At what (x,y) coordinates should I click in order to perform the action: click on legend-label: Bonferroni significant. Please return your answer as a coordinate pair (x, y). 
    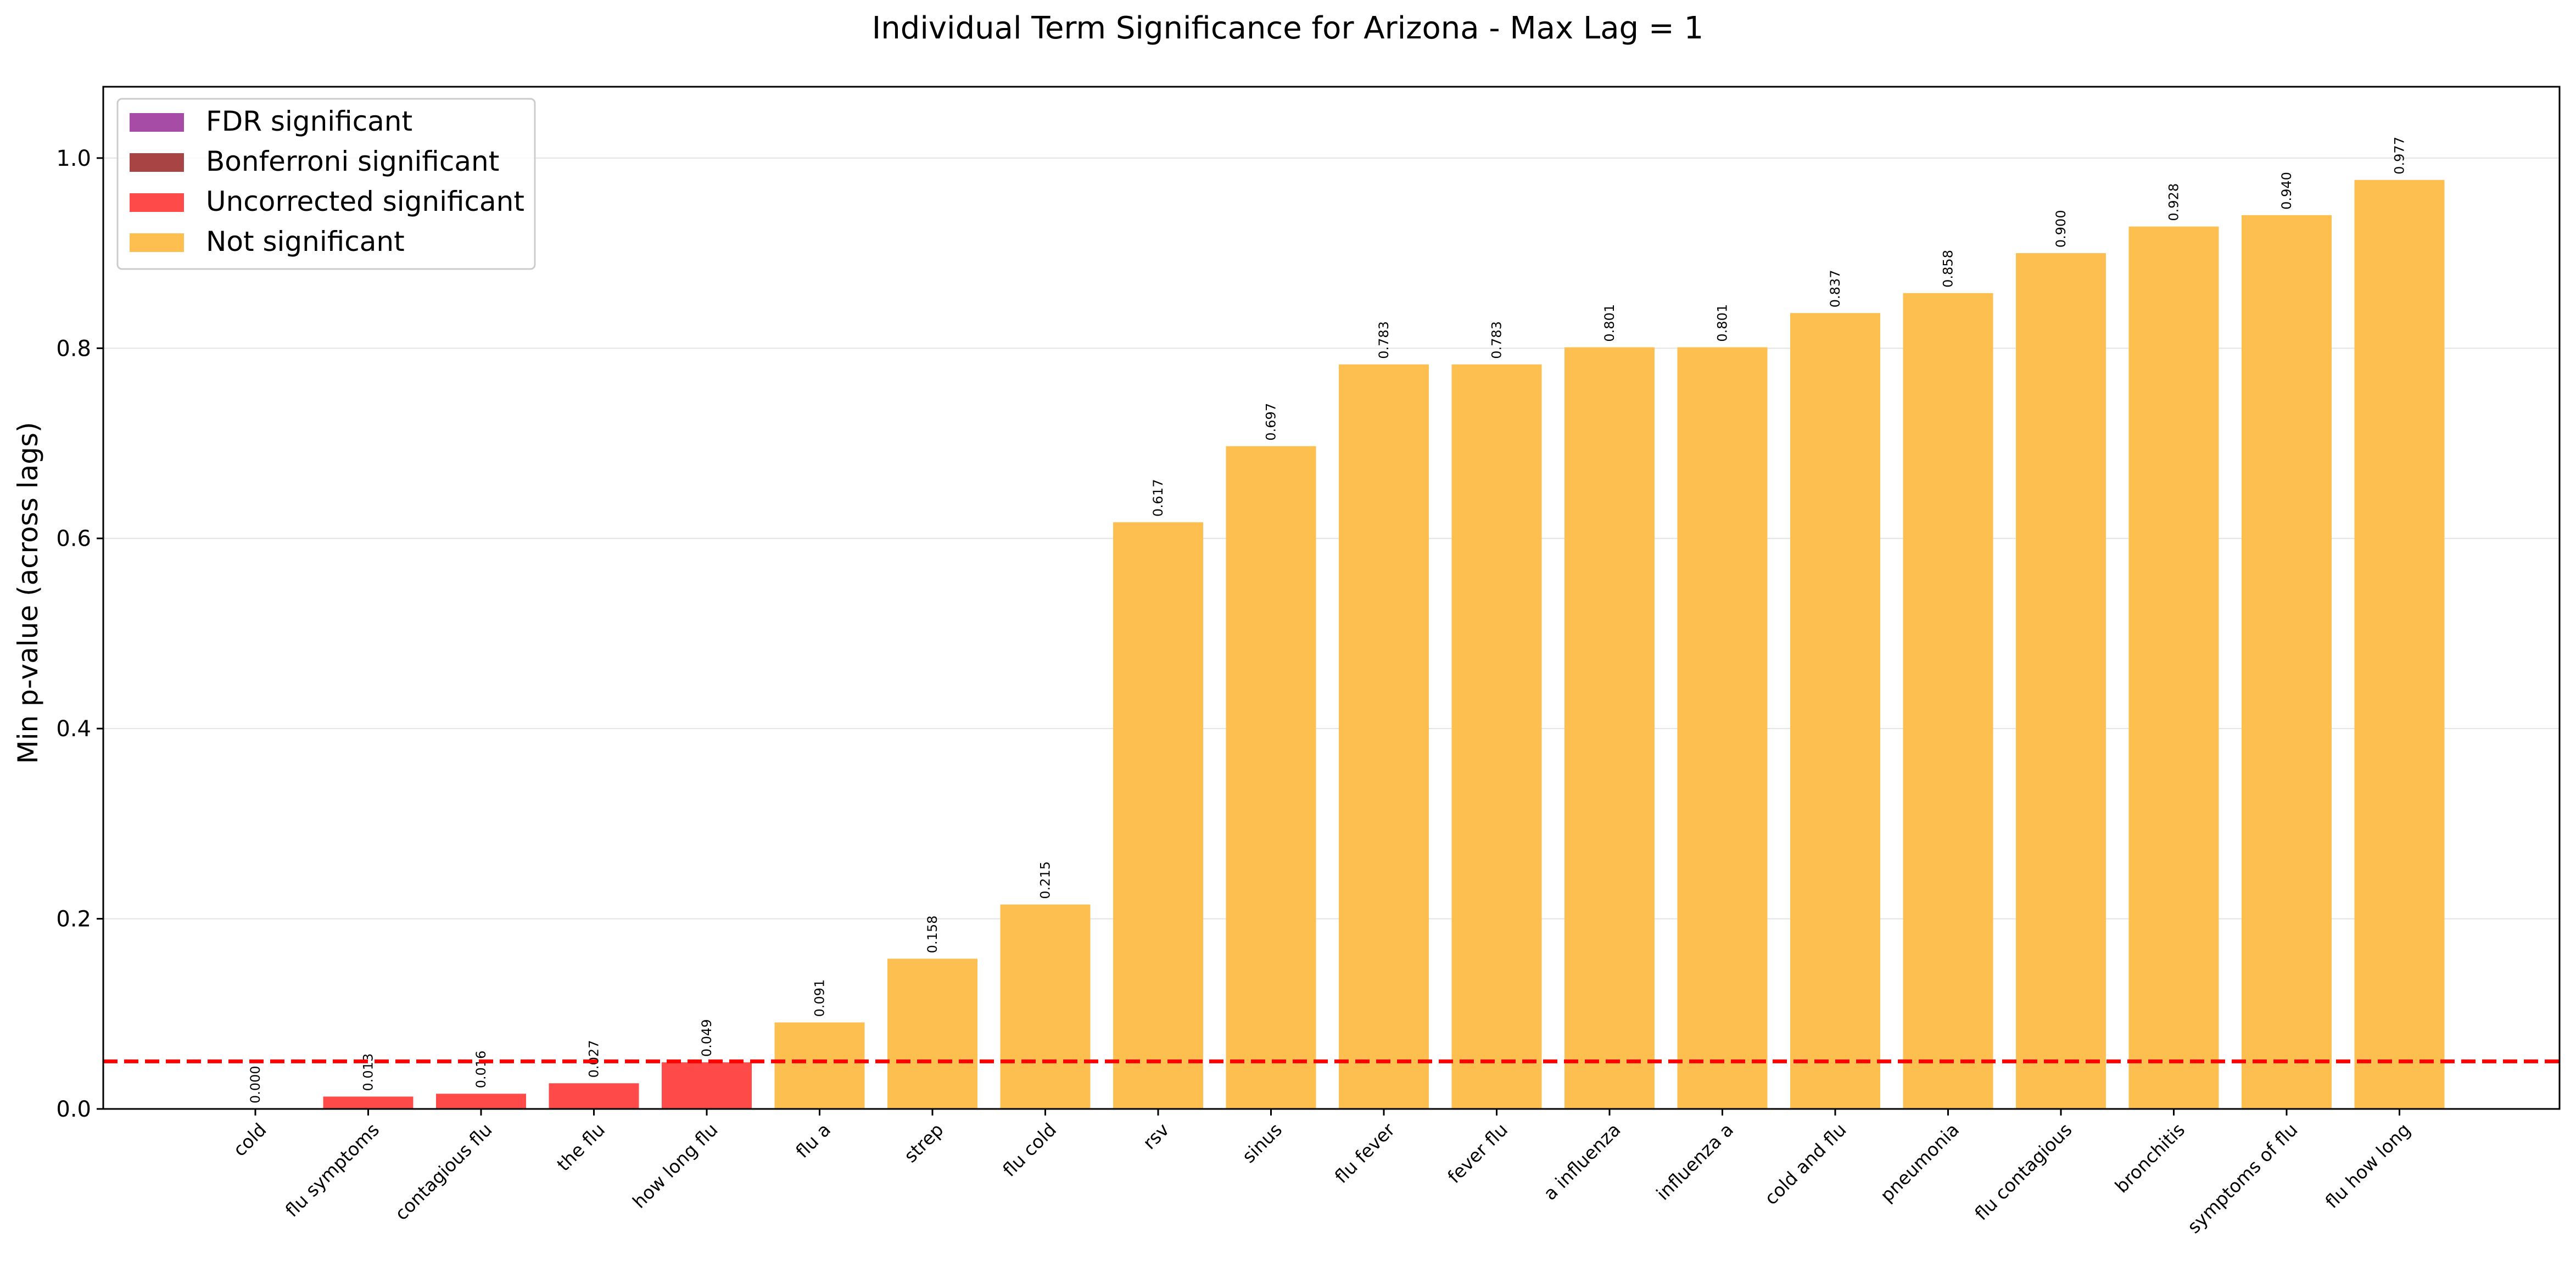
    Looking at the image, I should click on (353, 161).